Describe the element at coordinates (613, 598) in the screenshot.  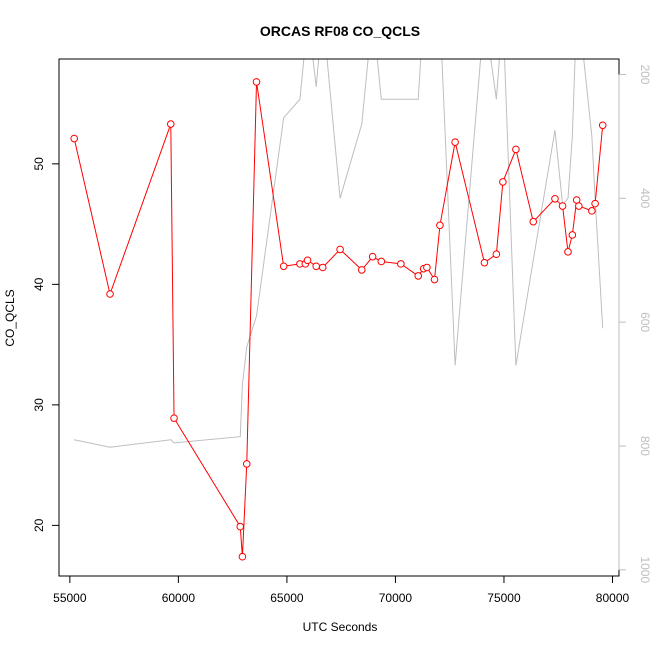
I see `x-tick-label: 80000` at that location.